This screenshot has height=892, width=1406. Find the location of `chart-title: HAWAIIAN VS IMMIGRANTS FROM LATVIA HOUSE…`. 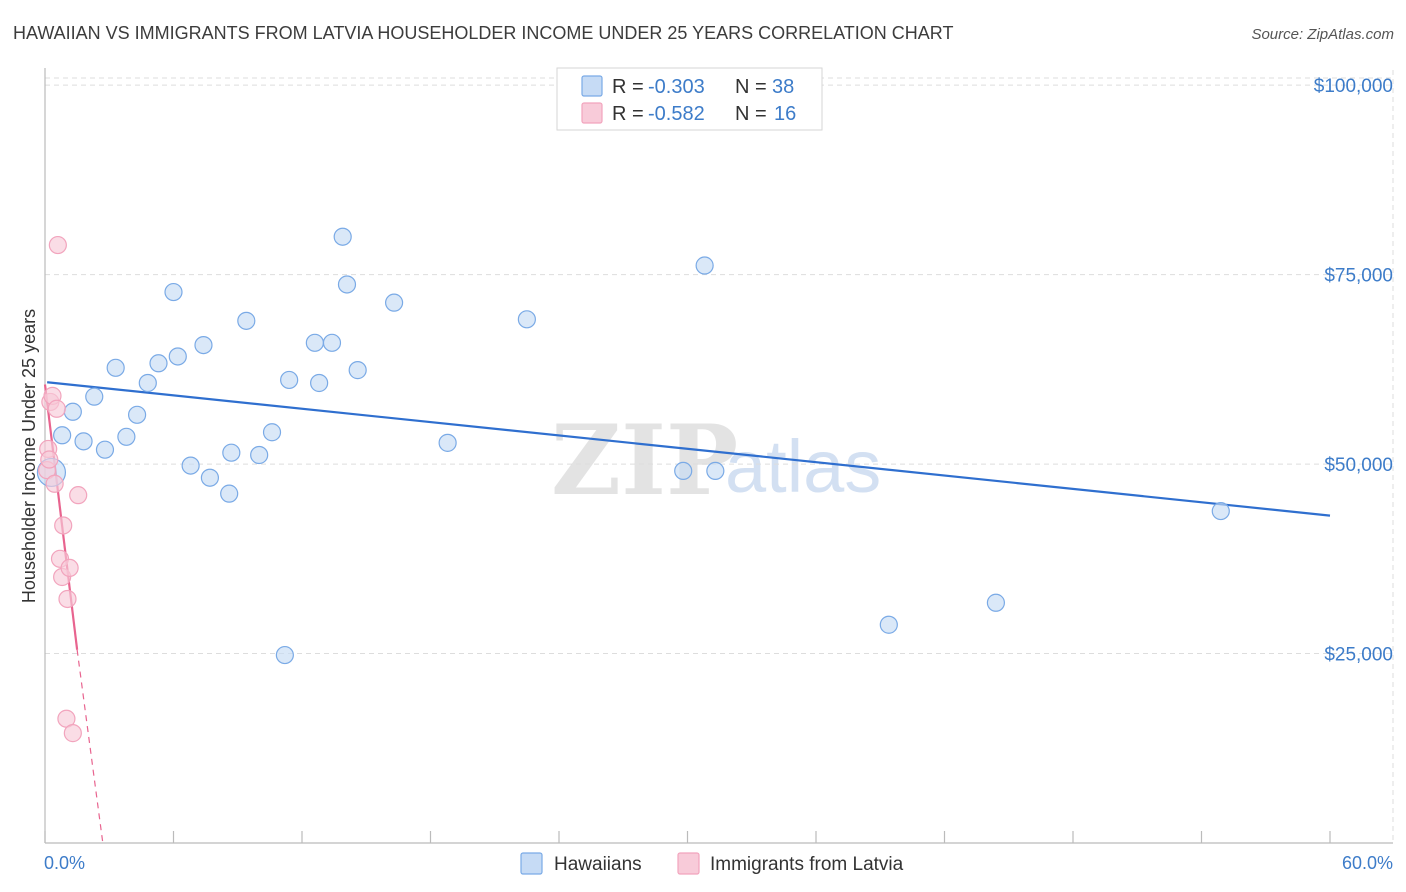

chart-title: HAWAIIAN VS IMMIGRANTS FROM LATVIA HOUSE… is located at coordinates (483, 33).